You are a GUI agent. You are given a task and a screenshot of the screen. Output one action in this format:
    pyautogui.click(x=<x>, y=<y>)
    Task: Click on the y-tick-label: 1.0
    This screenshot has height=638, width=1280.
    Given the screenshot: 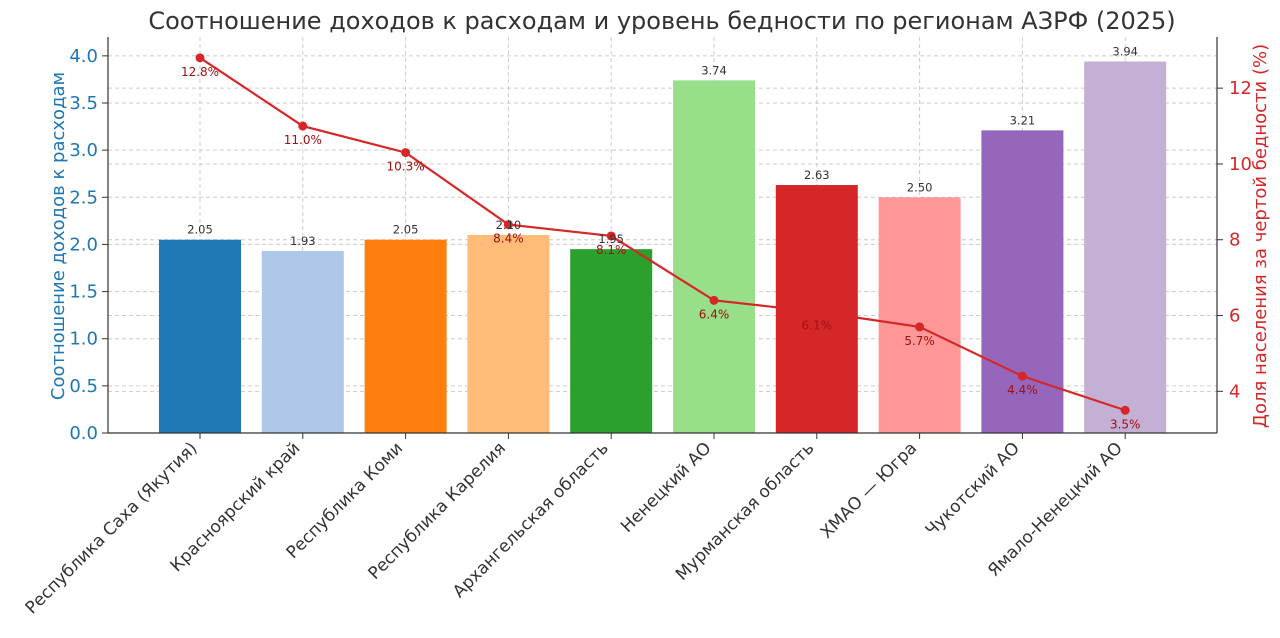 What is the action you would take?
    pyautogui.click(x=83, y=339)
    